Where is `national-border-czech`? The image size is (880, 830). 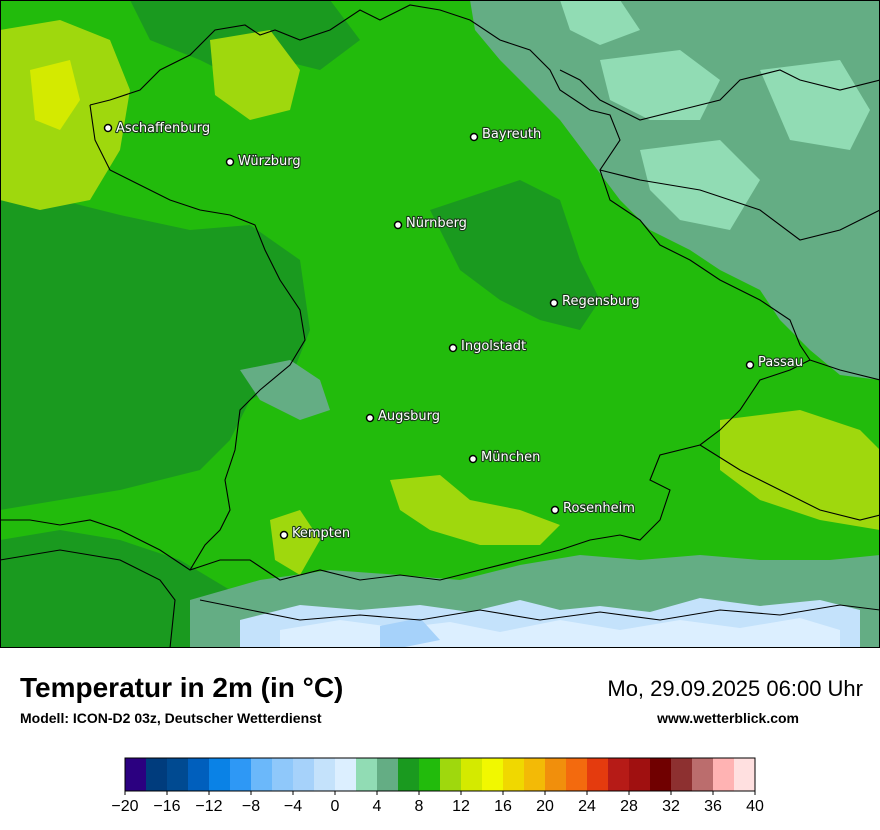 national-border-czech is located at coordinates (719, 95).